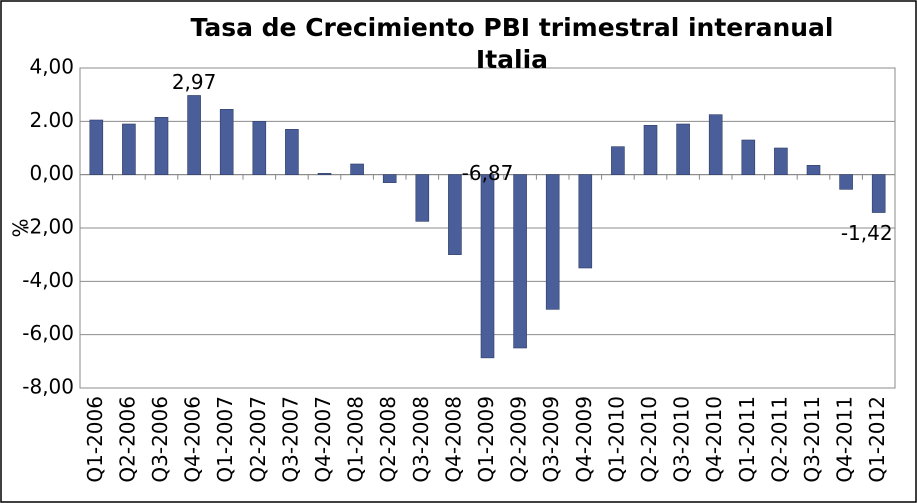 Image resolution: width=917 pixels, height=503 pixels. What do you see at coordinates (194, 82) in the screenshot?
I see `data-label: 2,97` at bounding box center [194, 82].